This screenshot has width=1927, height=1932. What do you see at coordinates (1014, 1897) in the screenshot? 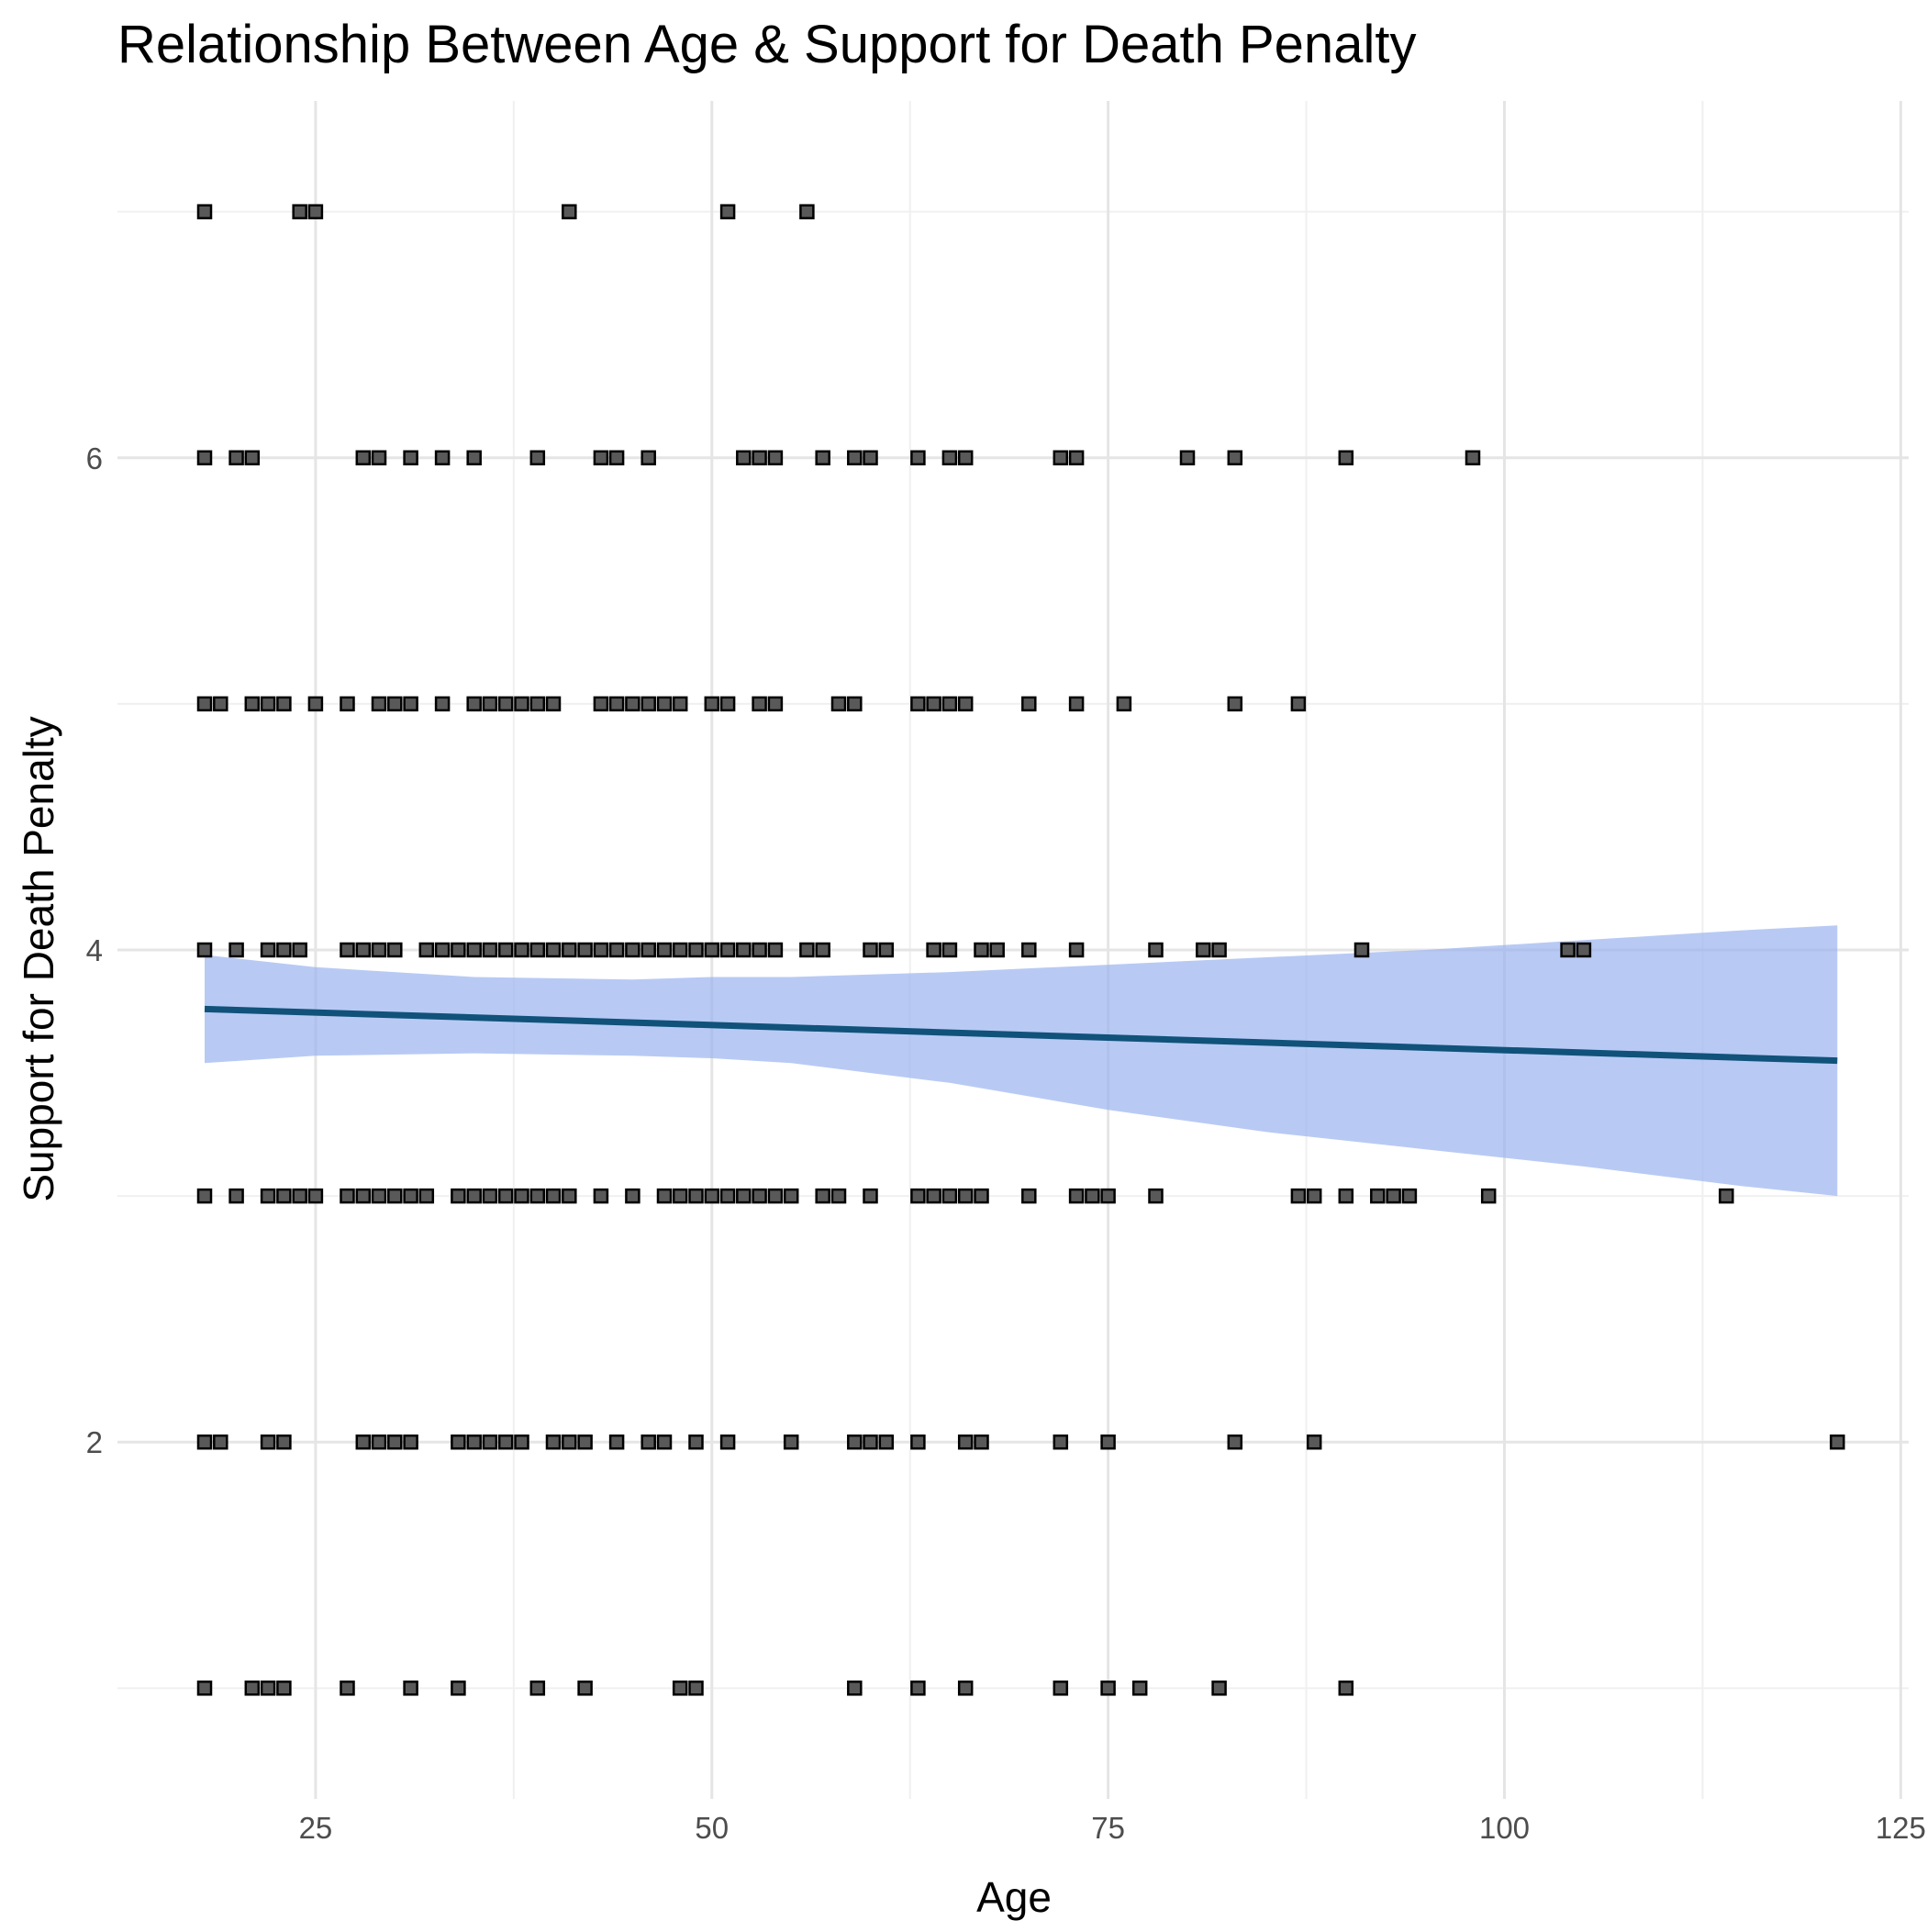
I see `x-axis-label: Age` at bounding box center [1014, 1897].